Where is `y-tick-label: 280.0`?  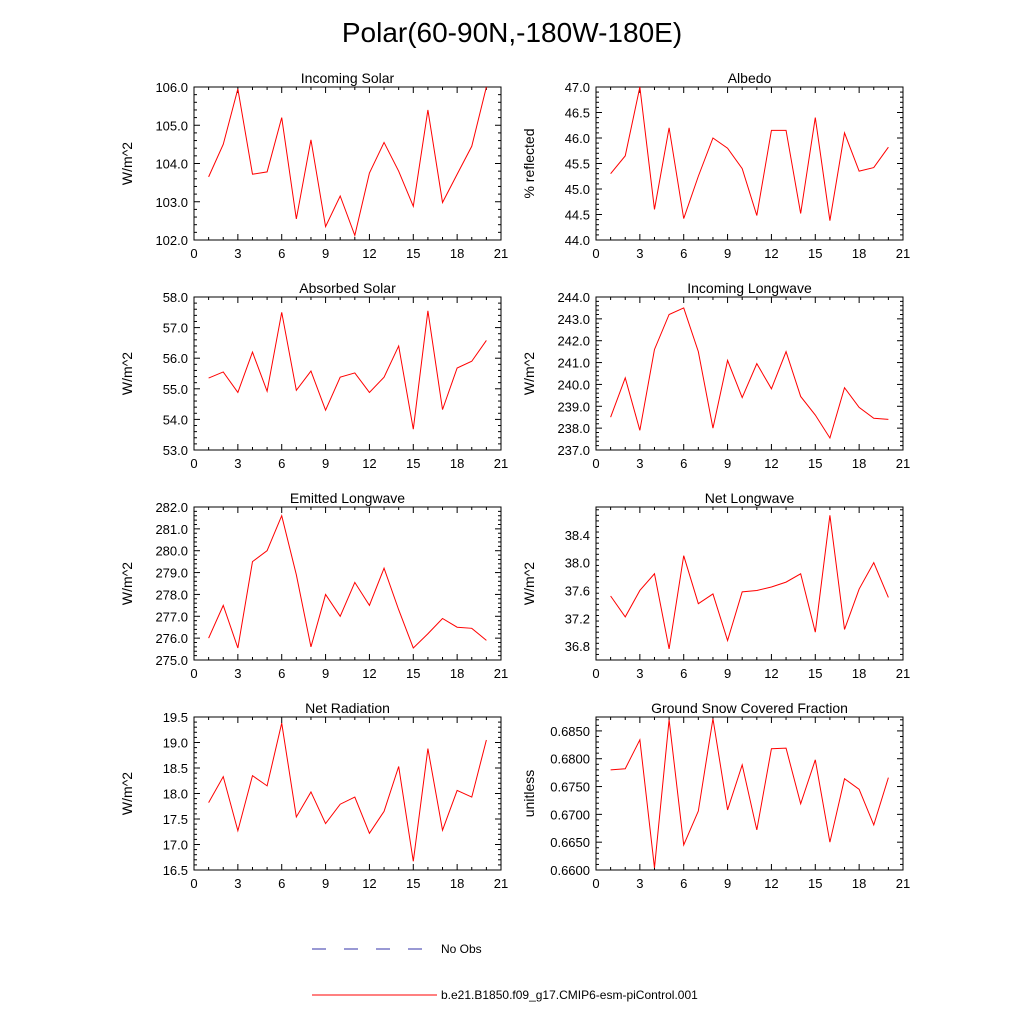 y-tick-label: 280.0 is located at coordinates (171, 551).